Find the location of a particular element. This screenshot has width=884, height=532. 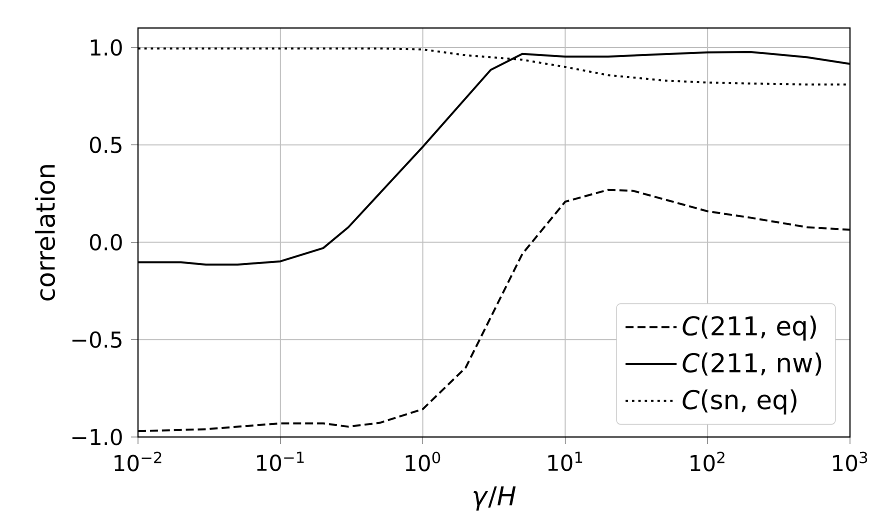

x-tick-label: 10$^{−1}$ is located at coordinates (280, 462).